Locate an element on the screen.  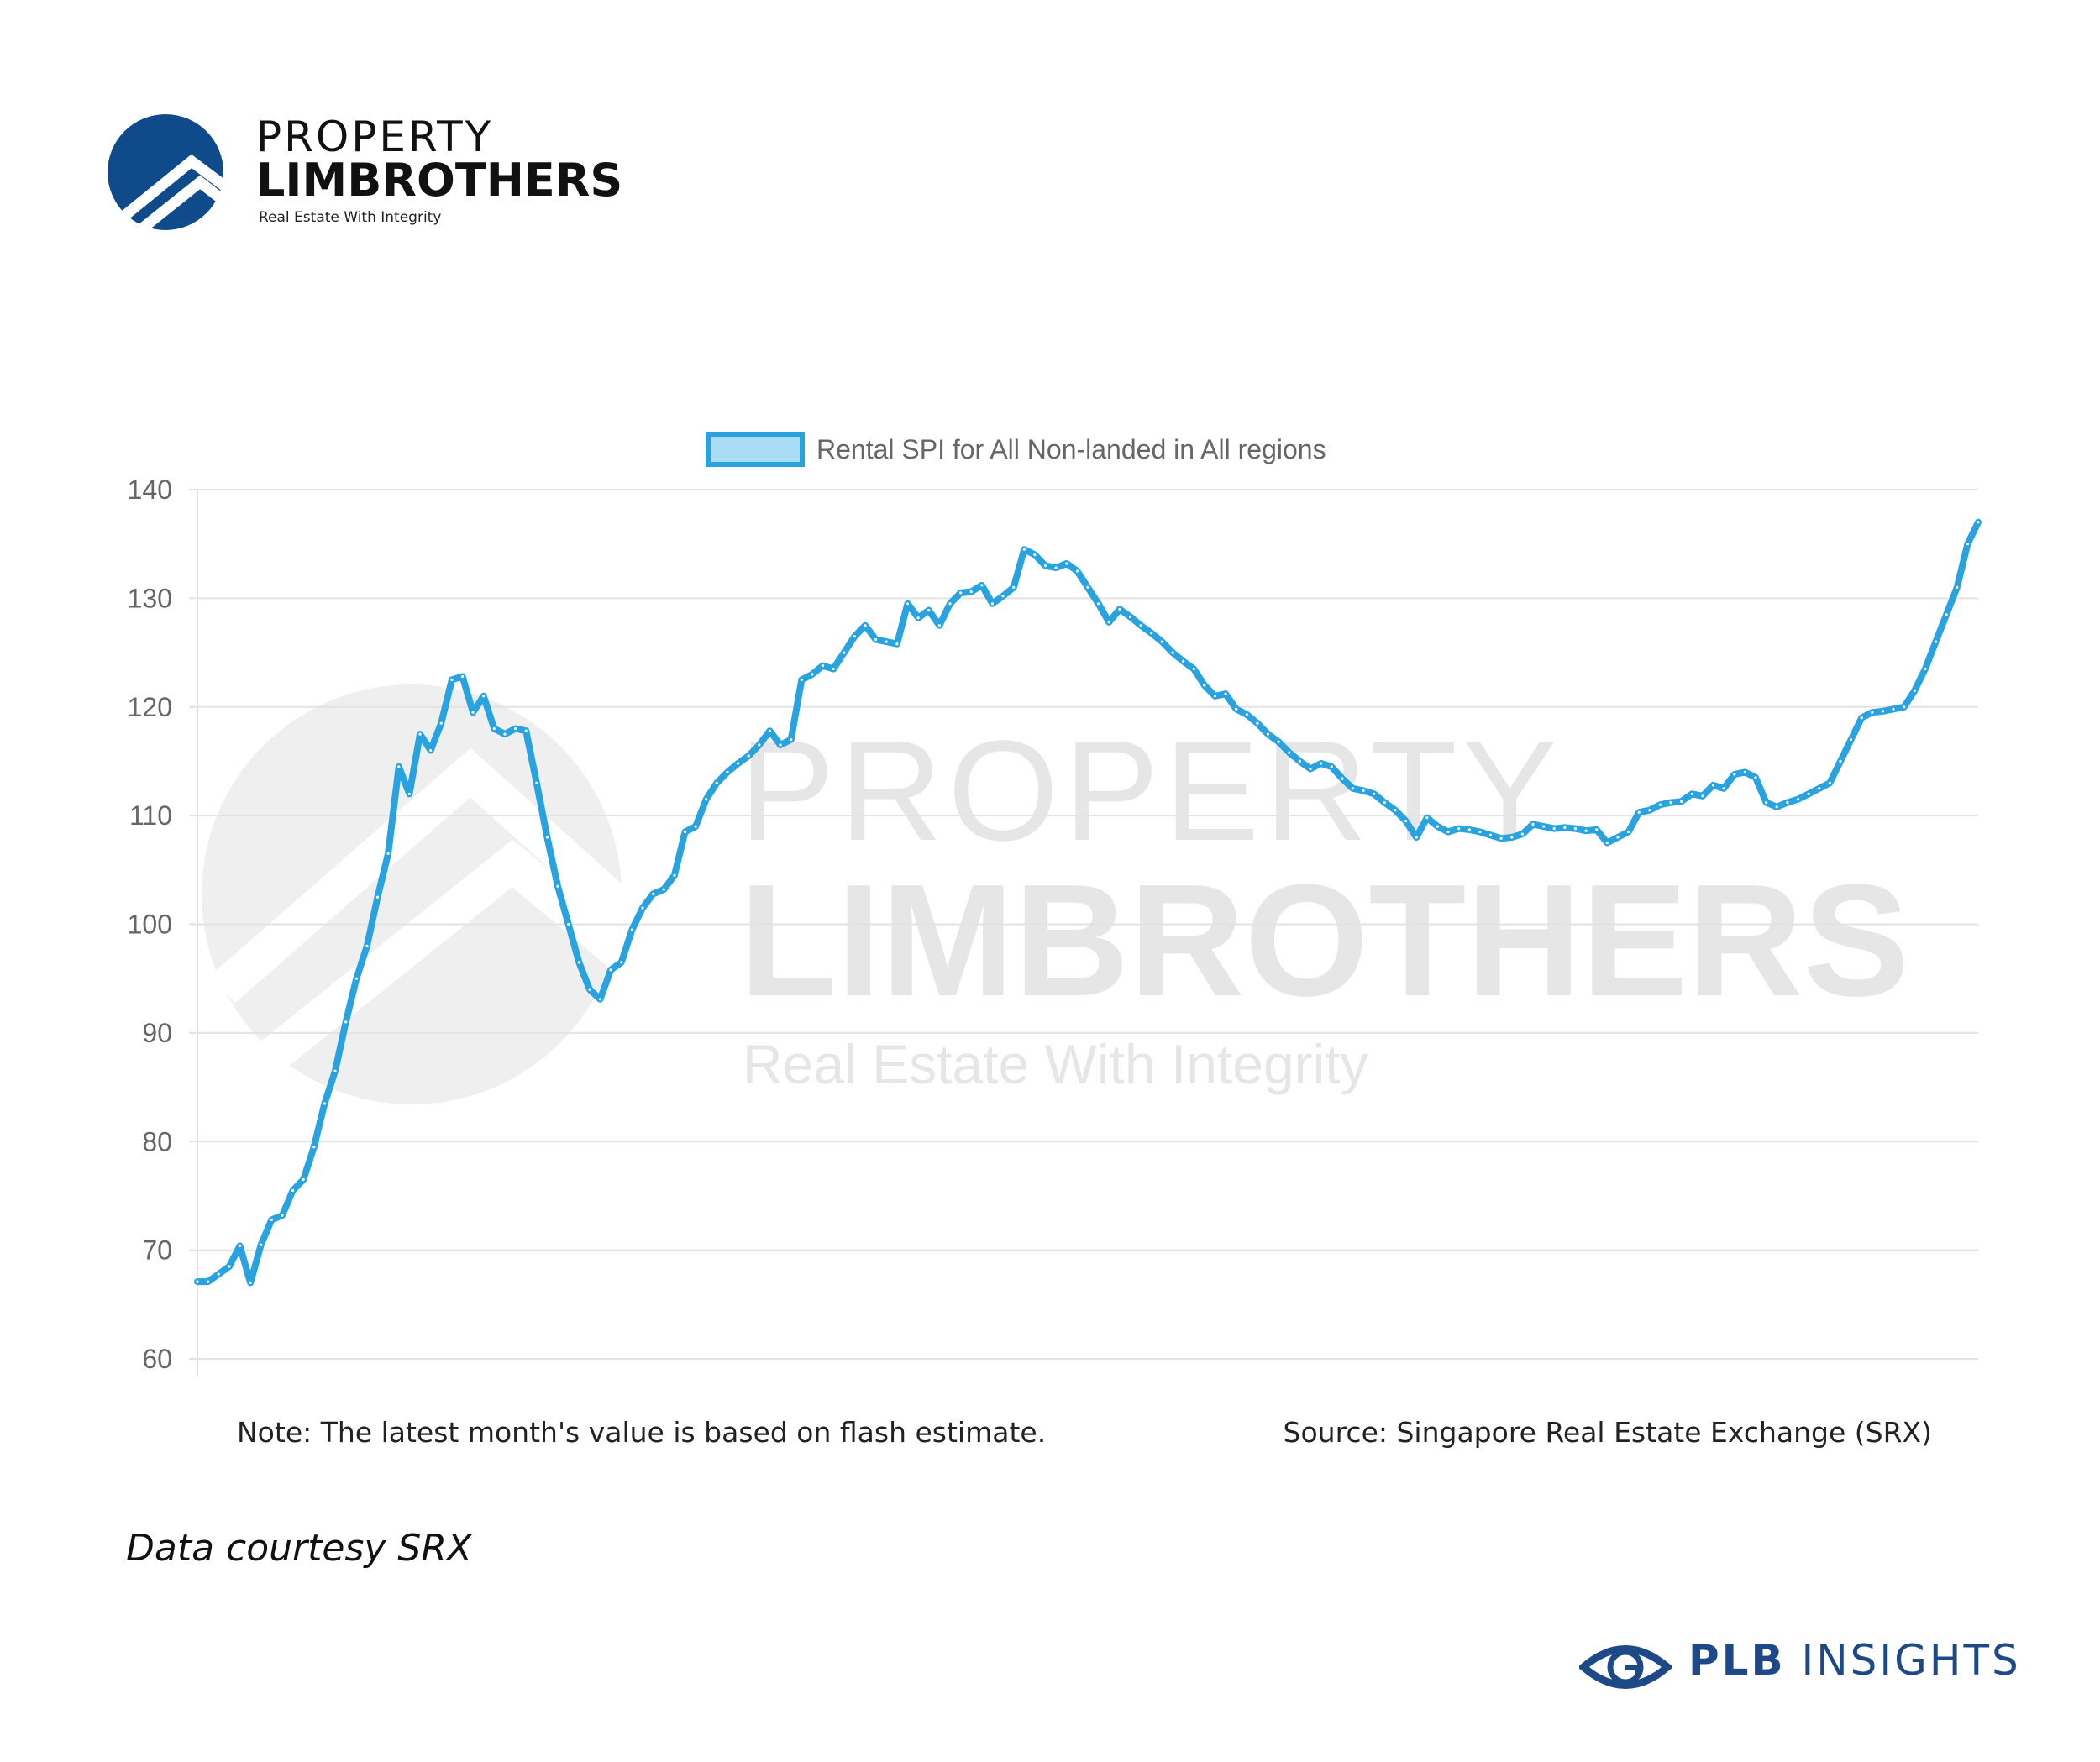
property-limbrothers-logo is located at coordinates (170, 175).